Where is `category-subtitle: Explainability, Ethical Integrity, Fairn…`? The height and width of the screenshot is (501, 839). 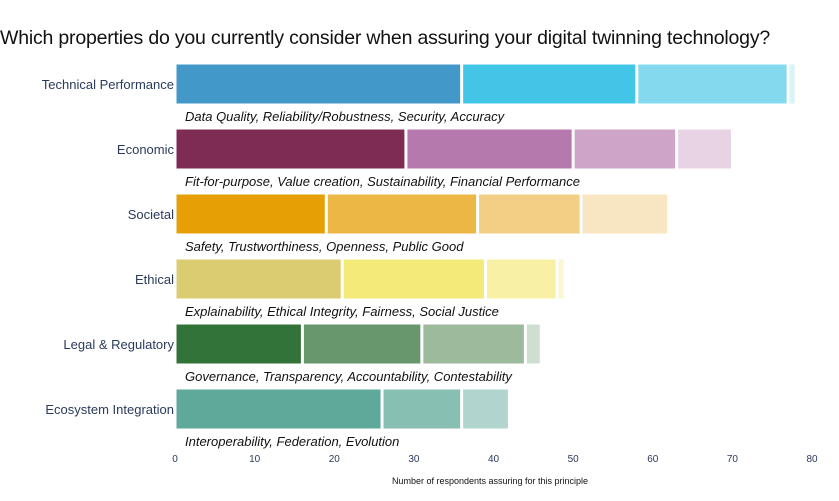 category-subtitle: Explainability, Ethical Integrity, Fairn… is located at coordinates (342, 311).